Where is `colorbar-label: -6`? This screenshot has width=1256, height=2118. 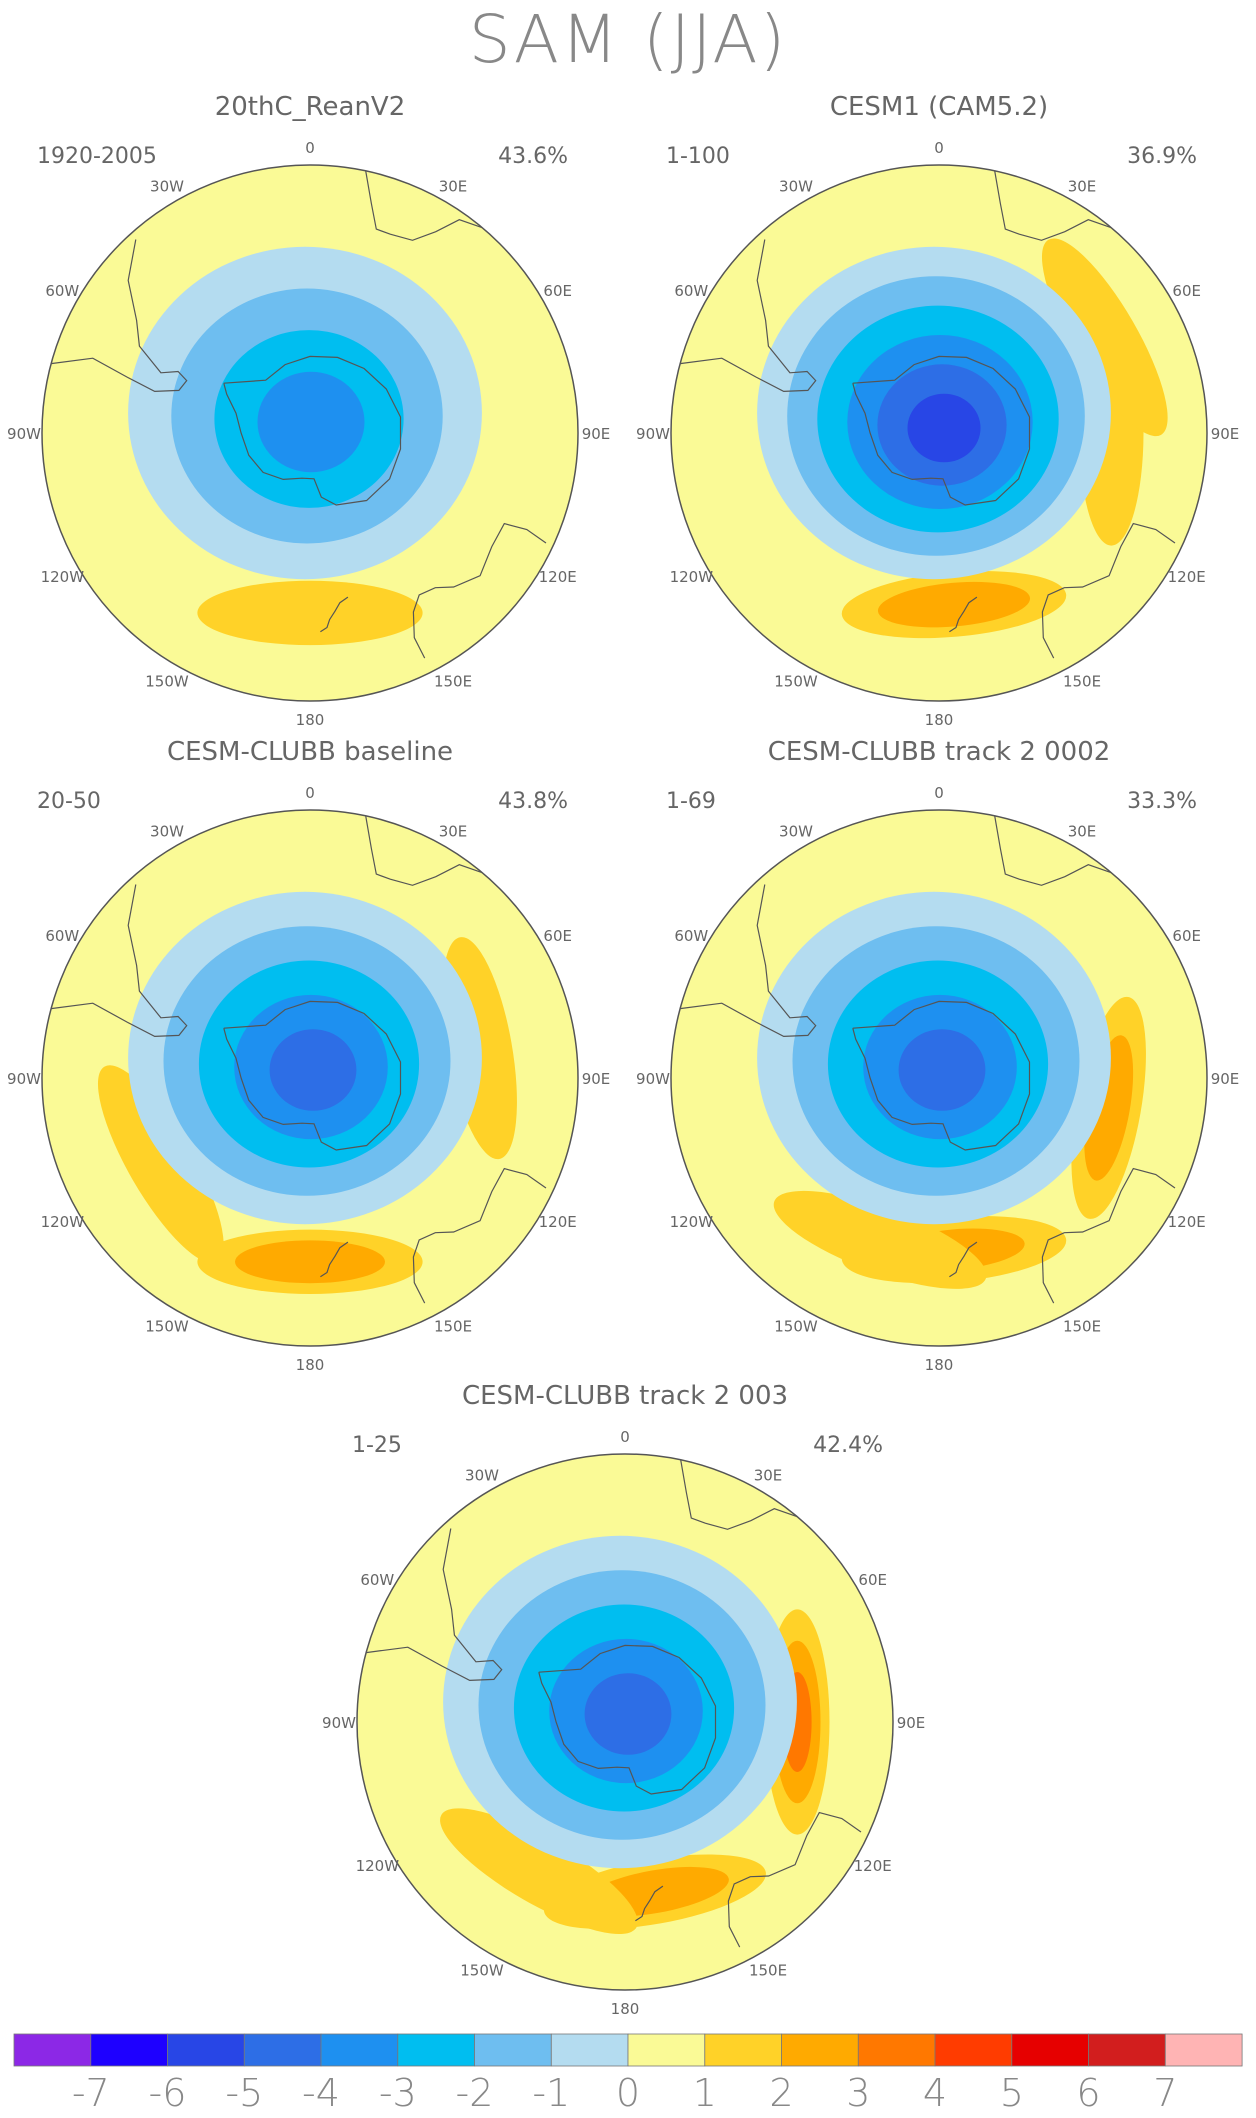
colorbar-label: -6 is located at coordinates (168, 2093).